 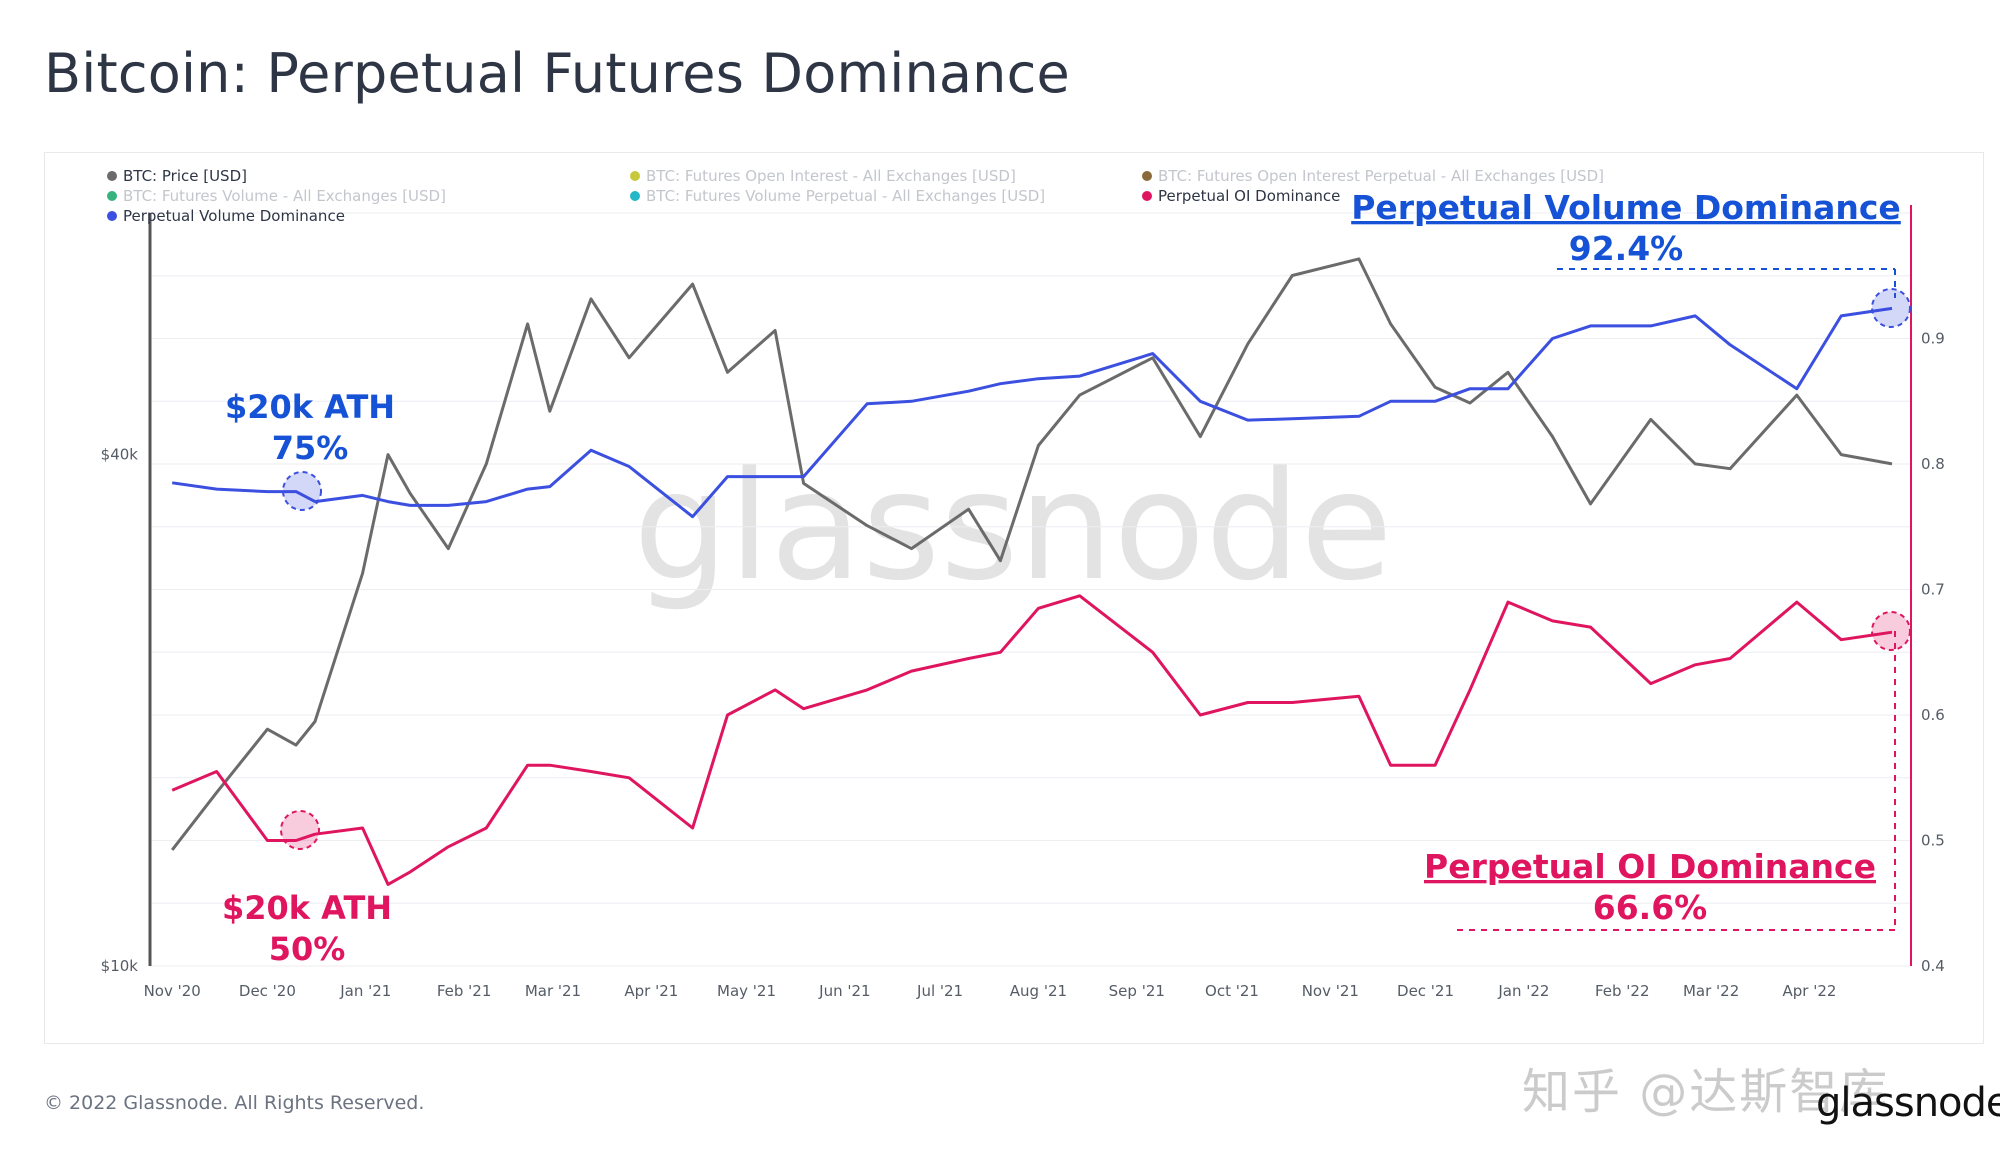 I want to click on x-tick-label: Jan '22, so click(x=1523, y=991).